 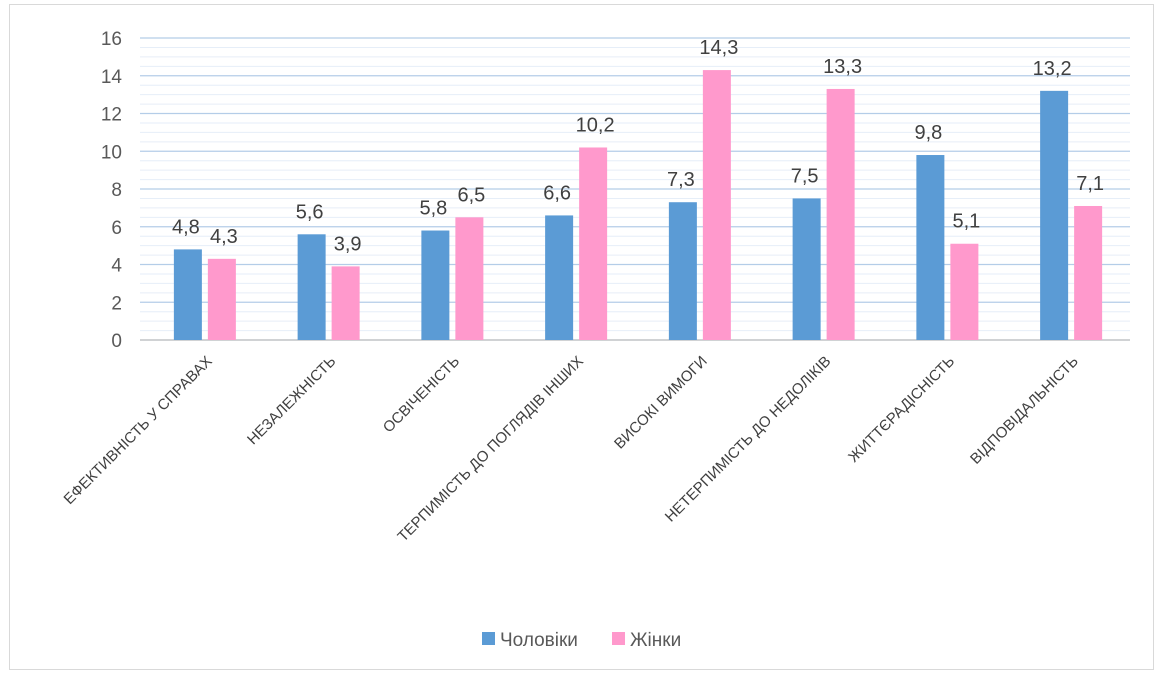 What do you see at coordinates (112, 77) in the screenshot?
I see `y-tick-label: 14` at bounding box center [112, 77].